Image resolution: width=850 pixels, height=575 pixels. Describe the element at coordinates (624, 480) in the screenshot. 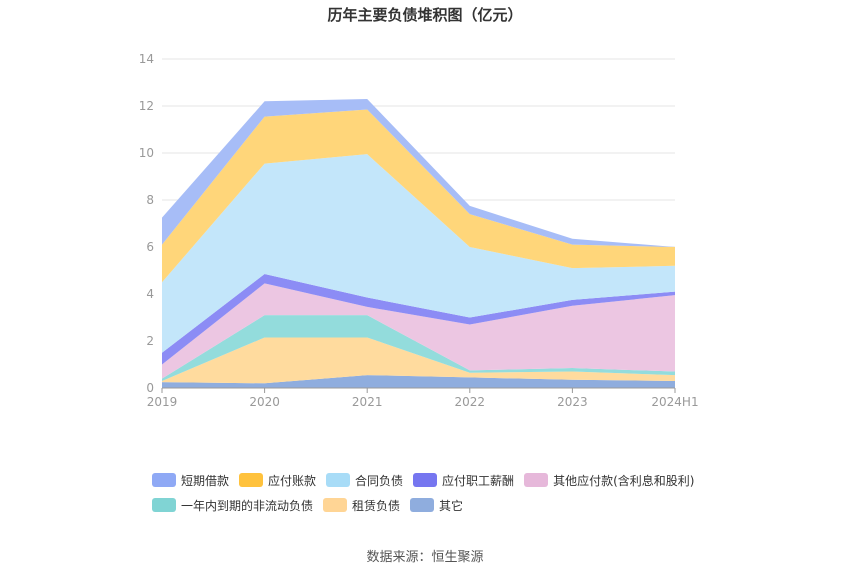

I see `legend-label: 其他应付款(含利息和股利)` at that location.